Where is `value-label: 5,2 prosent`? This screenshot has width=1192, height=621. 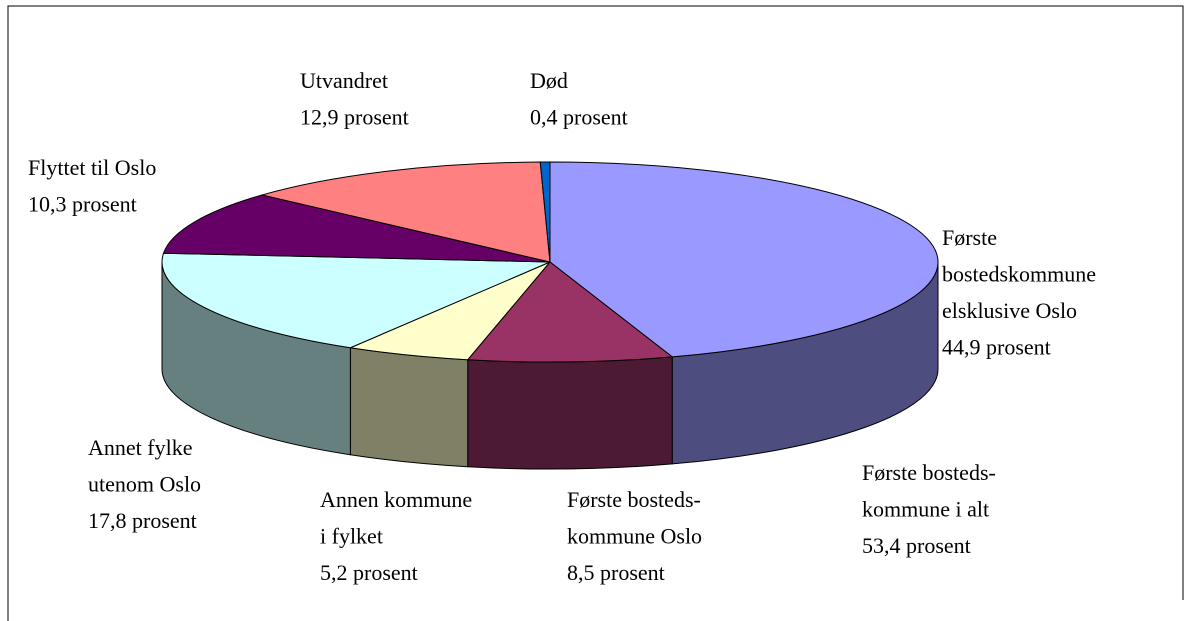
value-label: 5,2 prosent is located at coordinates (369, 572).